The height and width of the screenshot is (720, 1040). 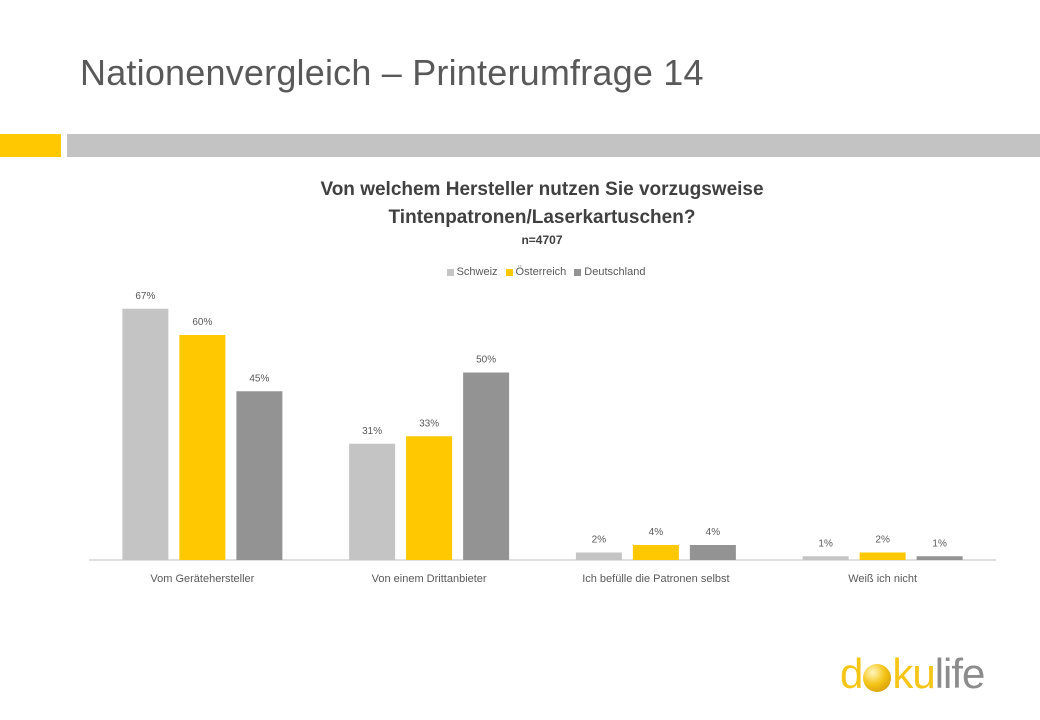 I want to click on legend-label-schweiz: Schweiz, so click(x=477, y=272).